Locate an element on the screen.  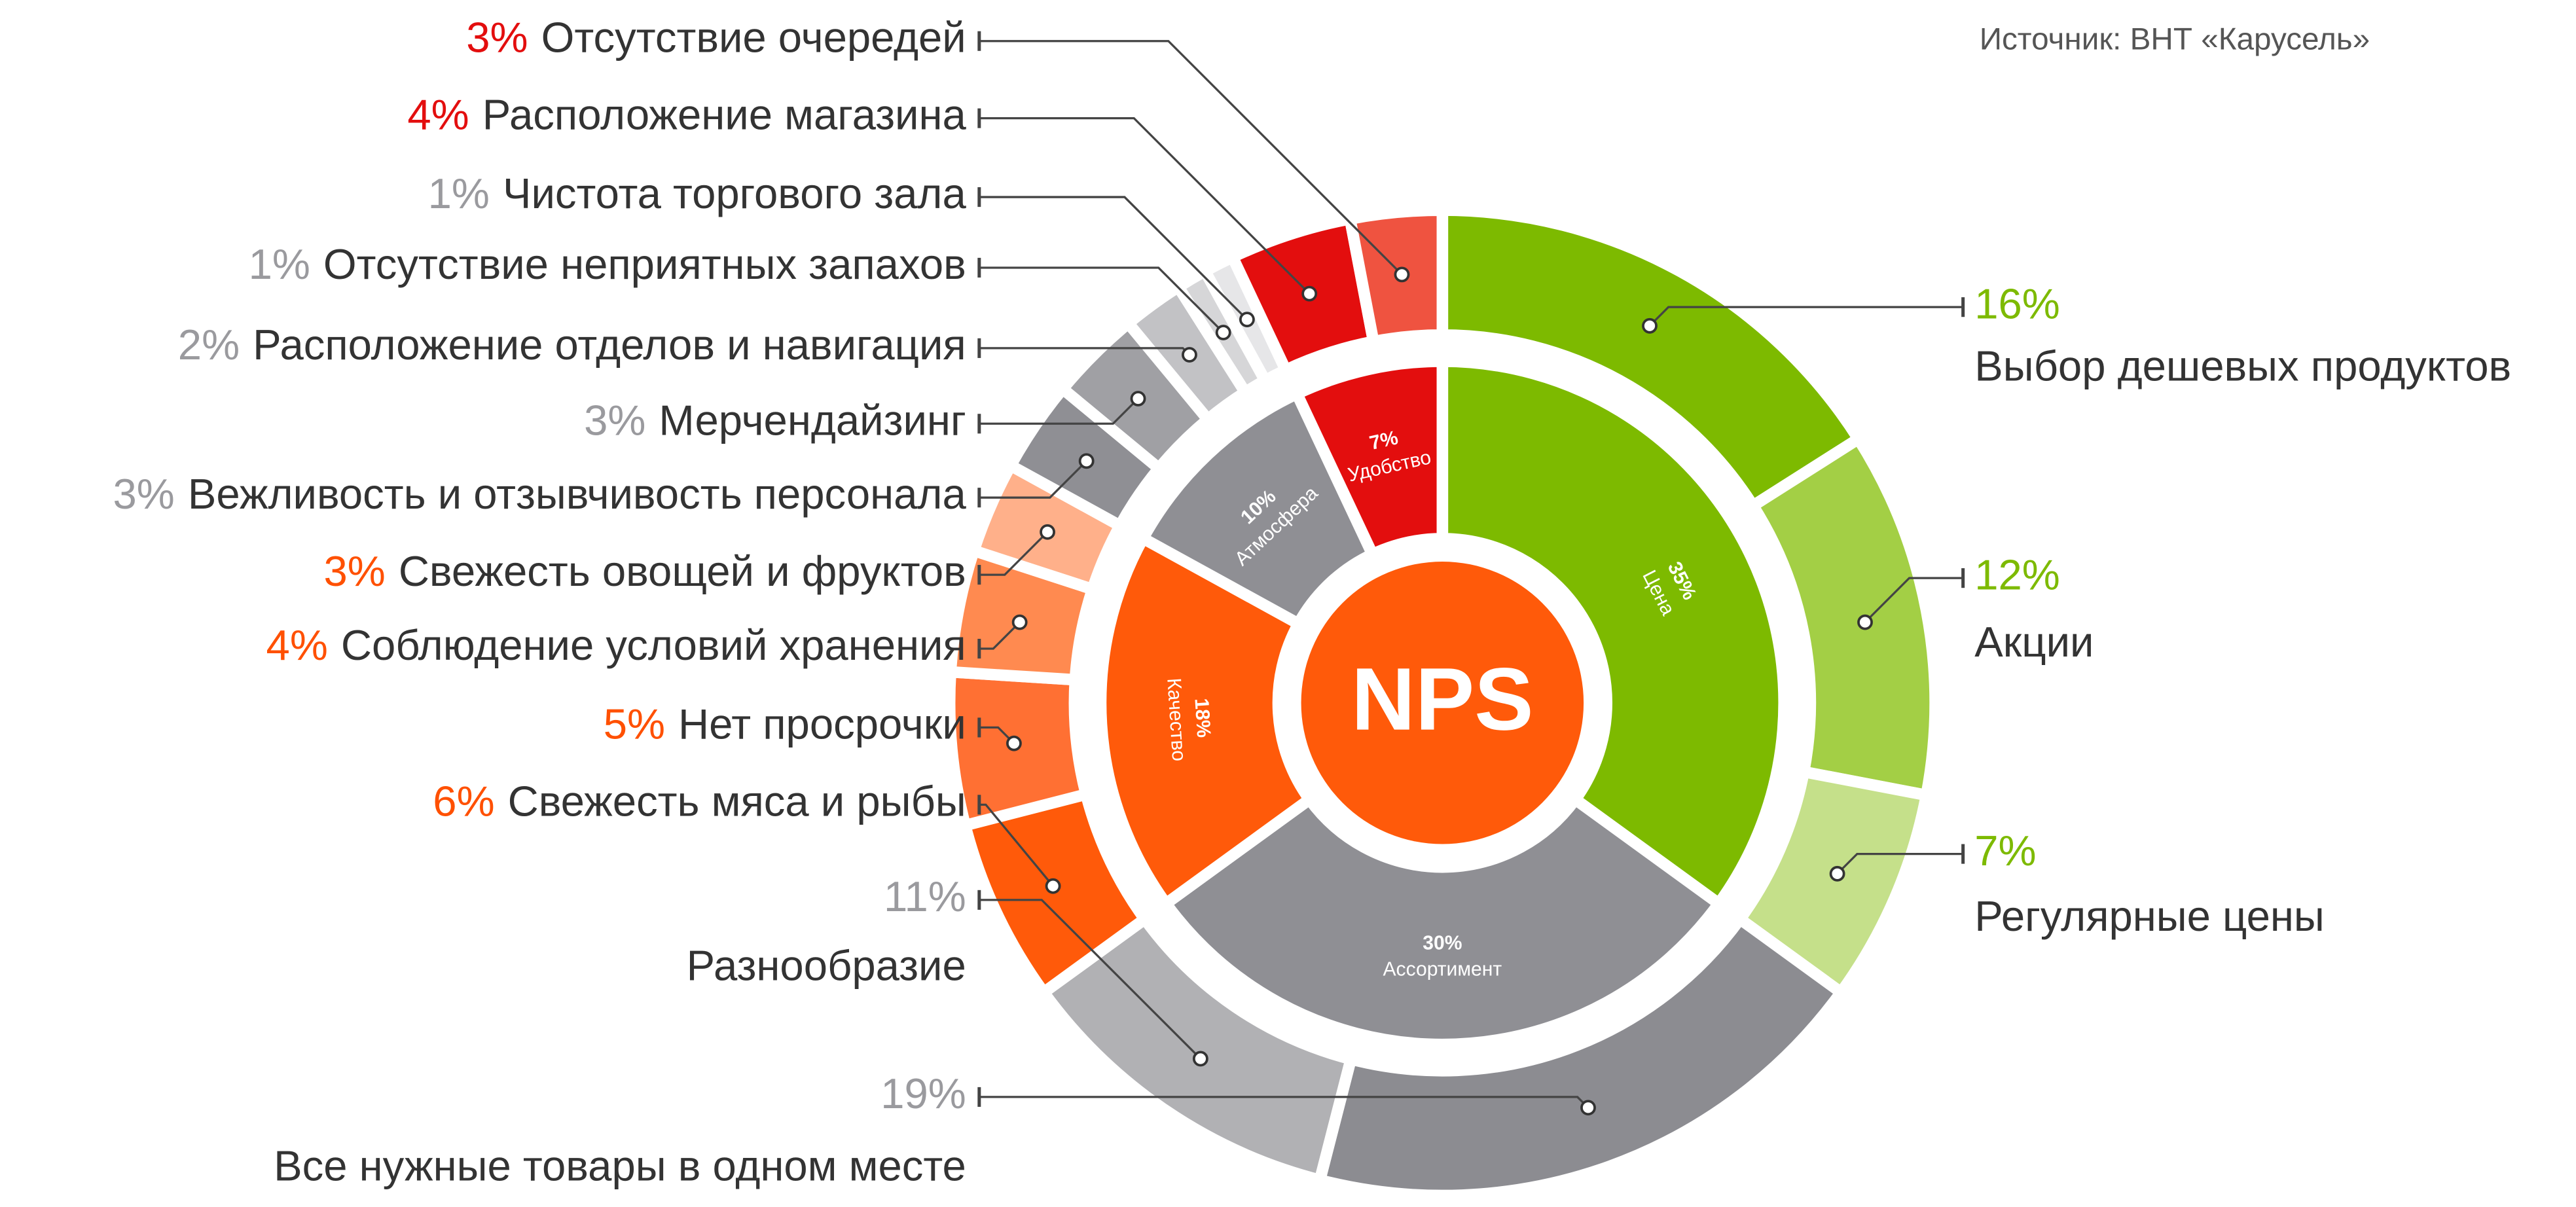
outer-label: 4% Соблюдение условий хранения is located at coordinates (616, 645).